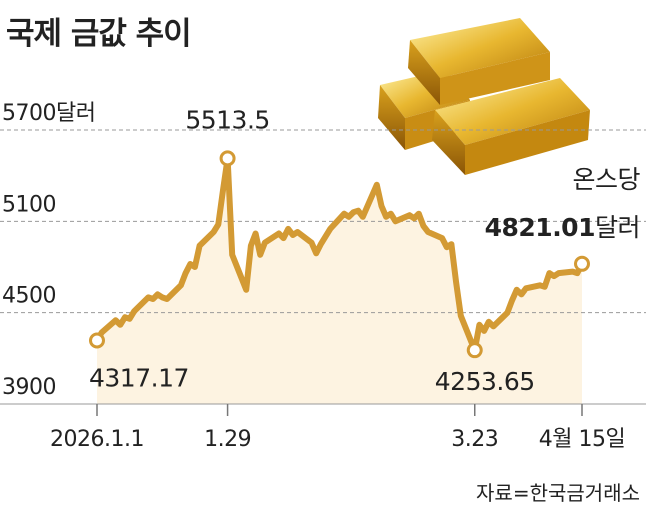 This screenshot has height=523, width=646. What do you see at coordinates (558, 493) in the screenshot?
I see `source: 자료=한국금거래소` at bounding box center [558, 493].